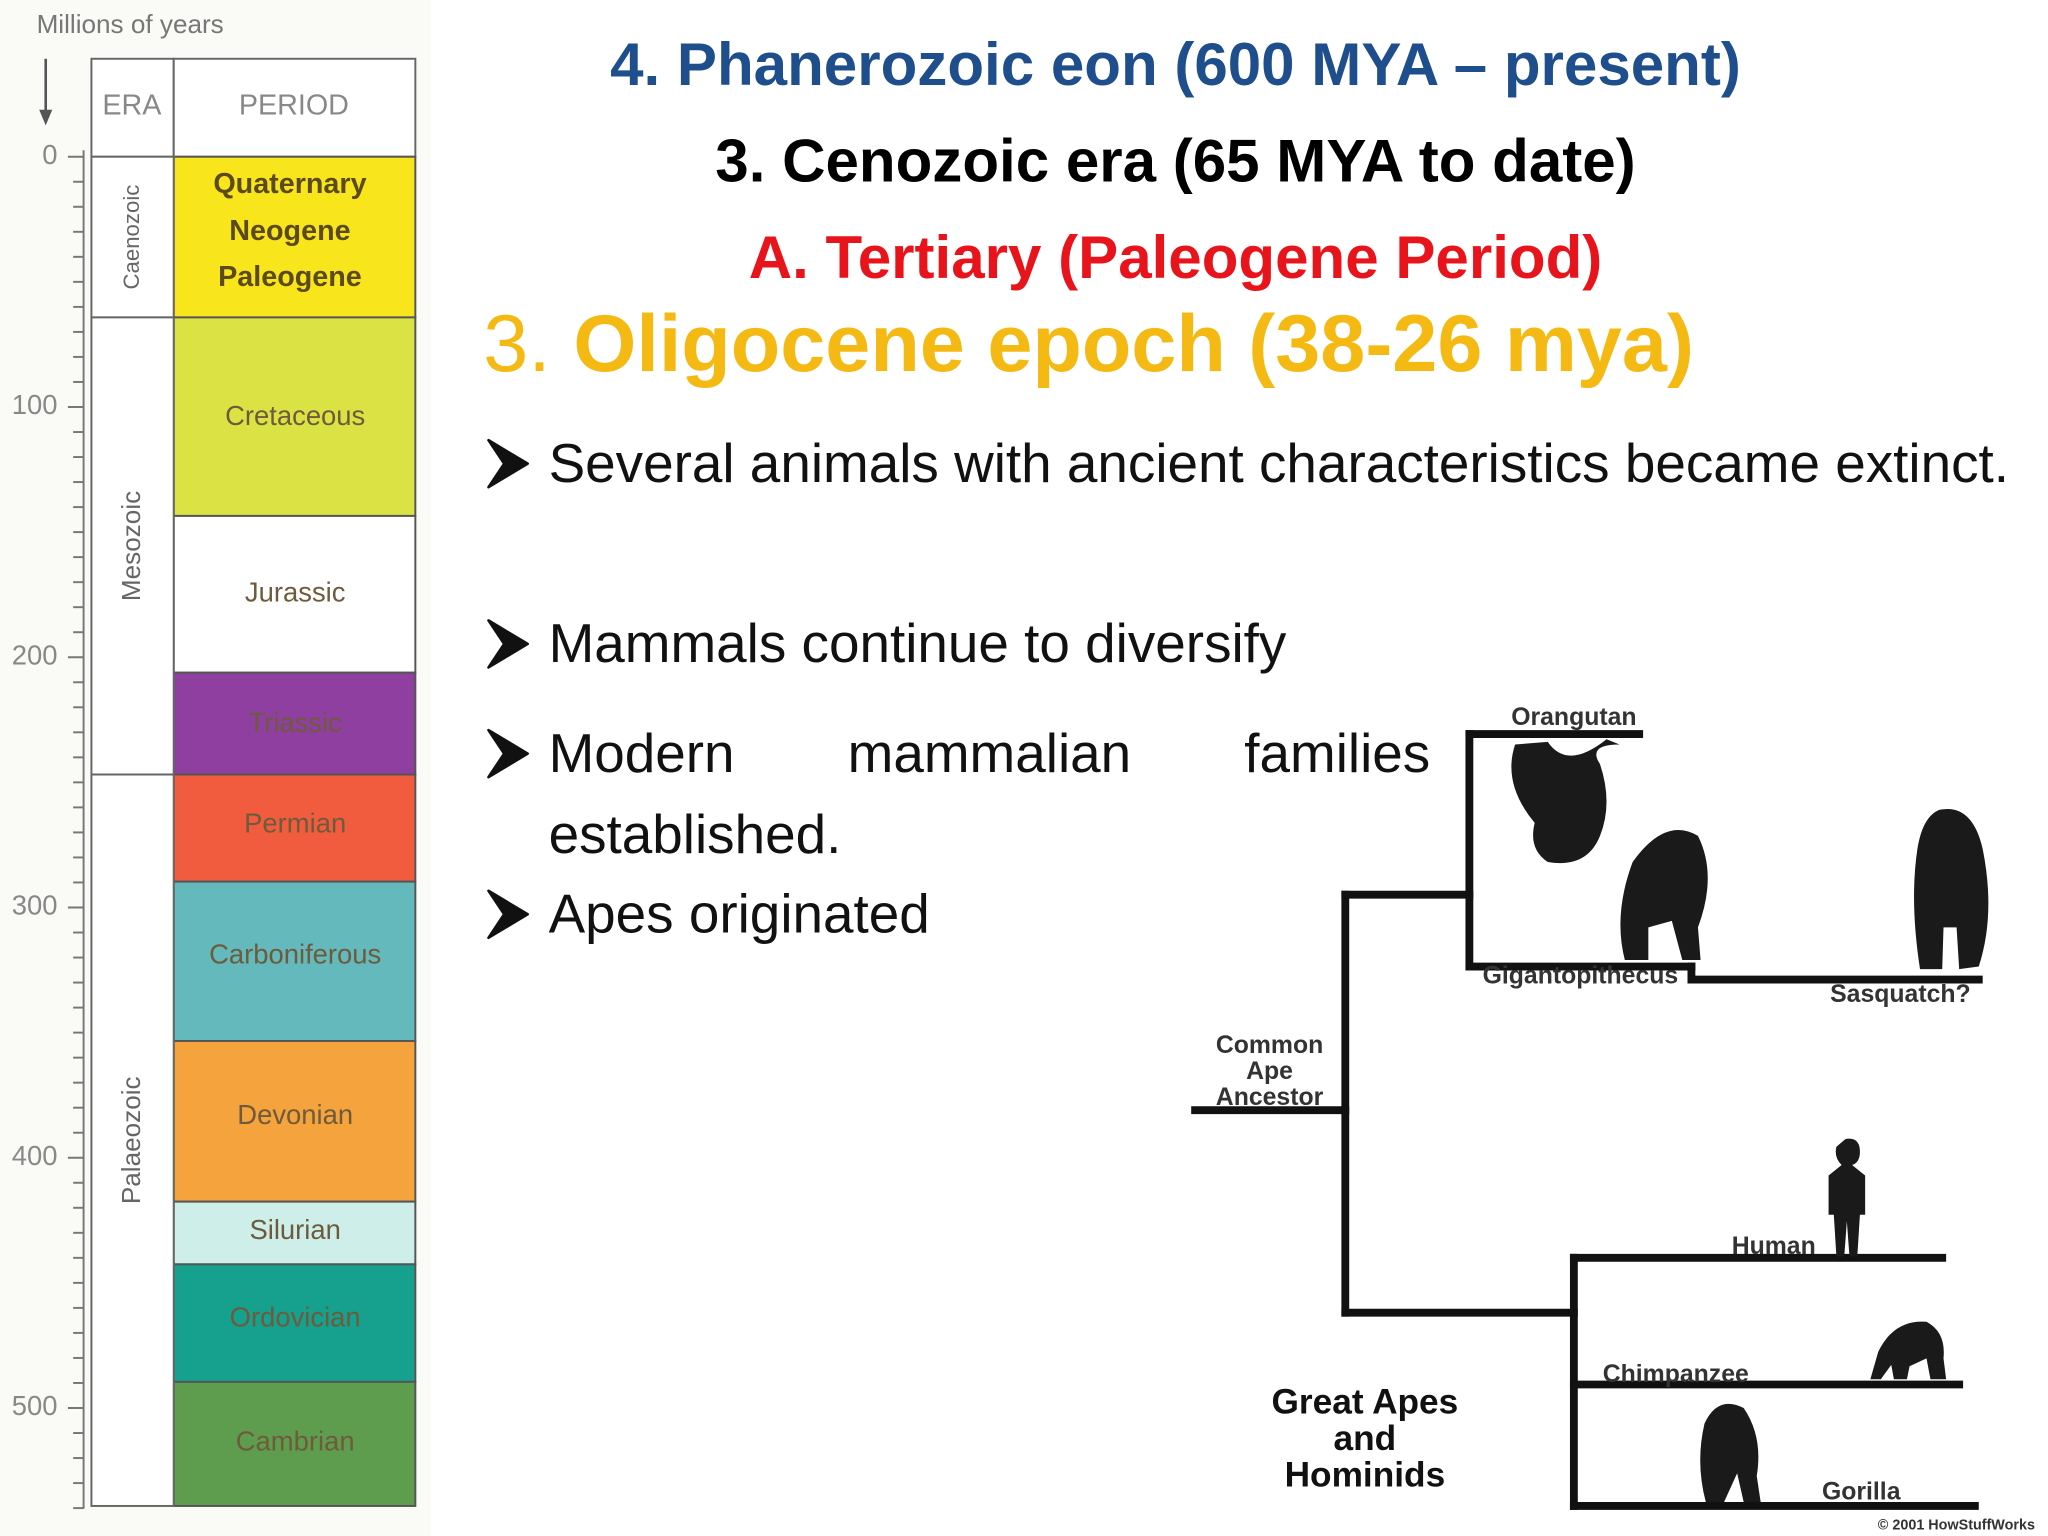  Describe the element at coordinates (35, 1405) in the screenshot. I see `scale-tick-label: 500` at that location.